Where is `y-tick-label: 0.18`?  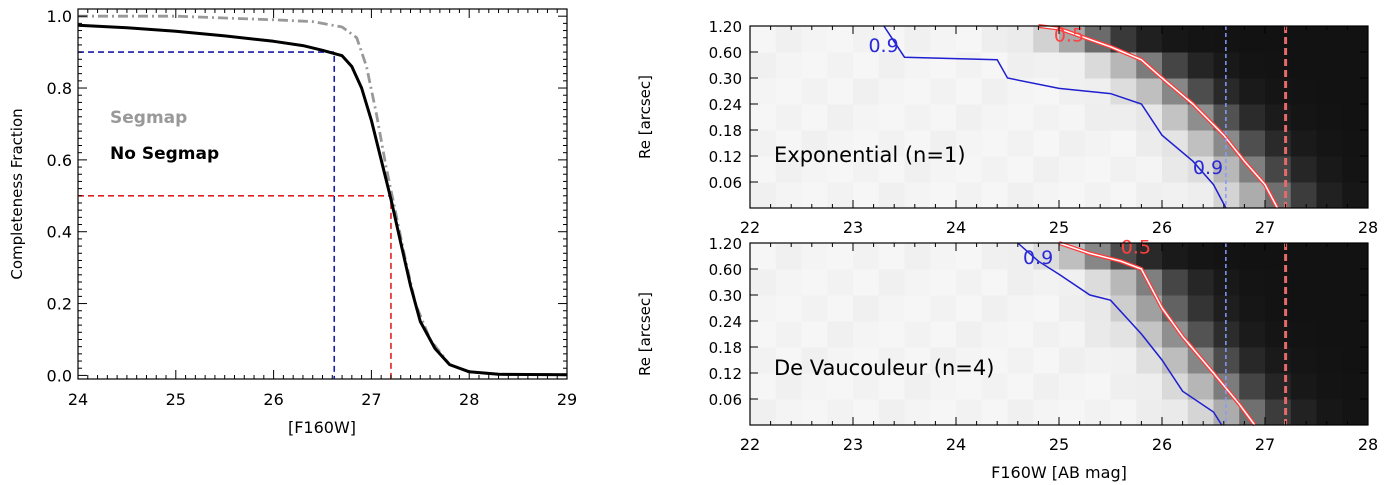 y-tick-label: 0.18 is located at coordinates (725, 131).